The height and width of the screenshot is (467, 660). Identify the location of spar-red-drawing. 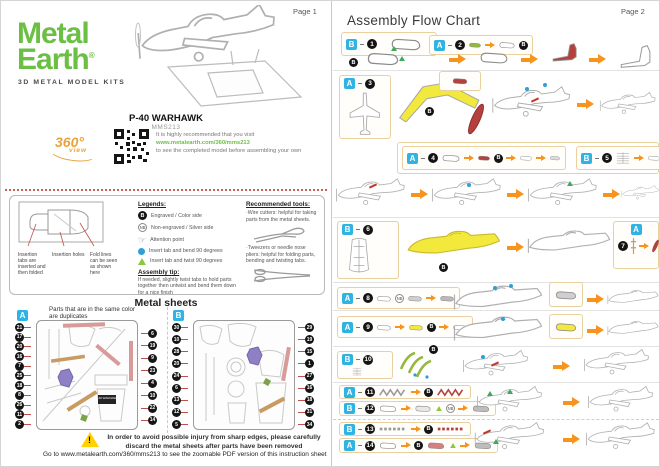
(460, 81).